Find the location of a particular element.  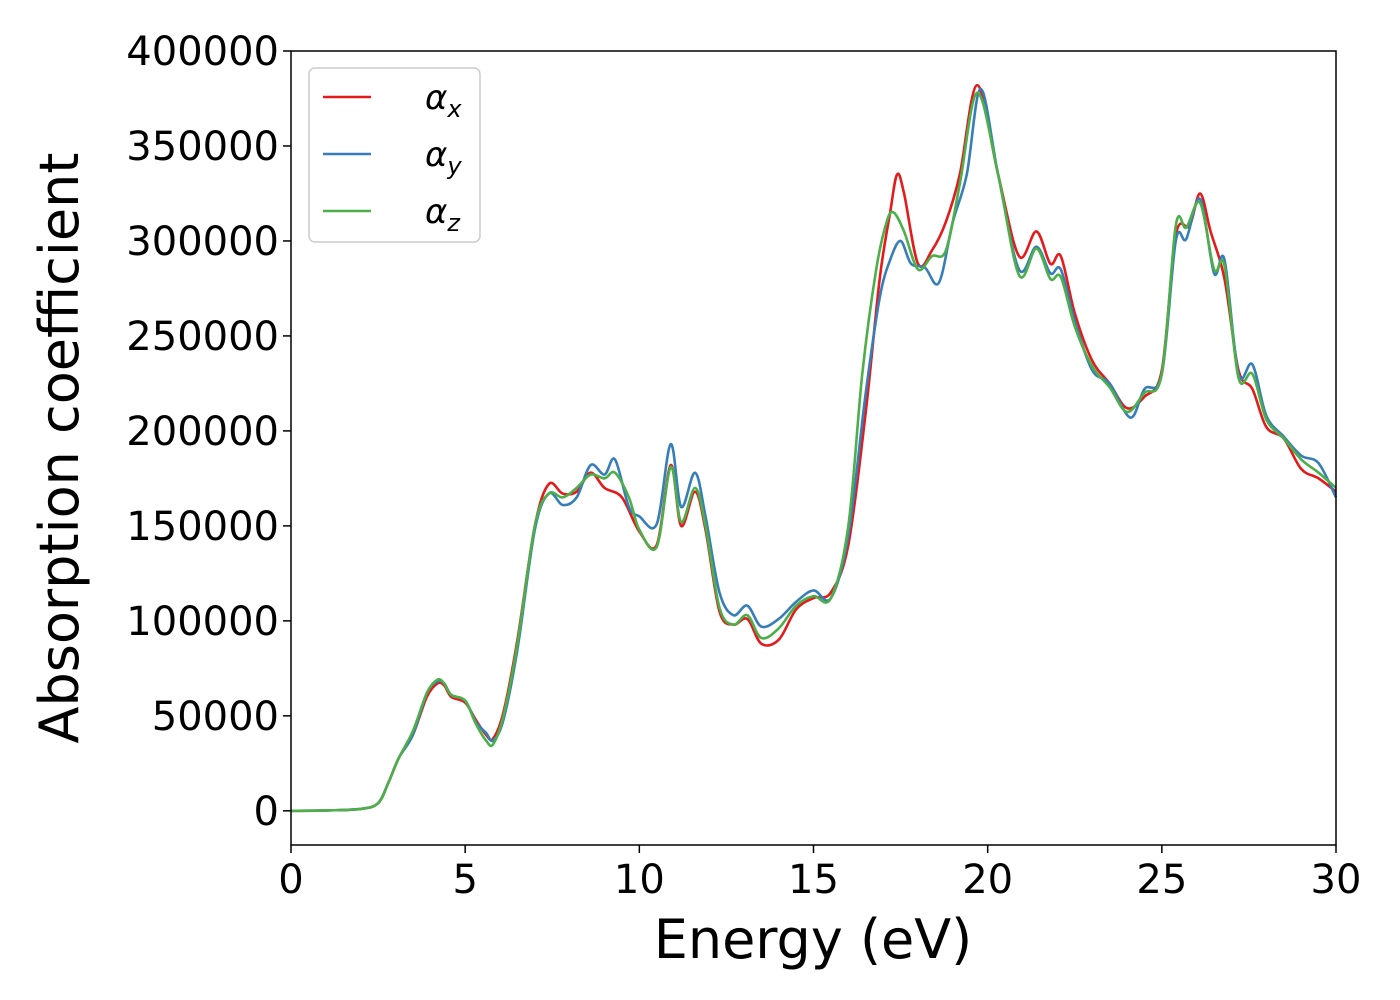

legend: αx αy αz is located at coordinates (394, 155).